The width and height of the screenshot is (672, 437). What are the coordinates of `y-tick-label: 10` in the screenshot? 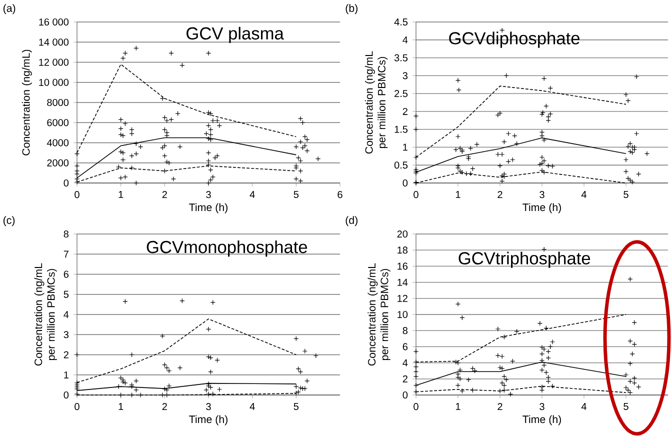 It's located at (403, 314).